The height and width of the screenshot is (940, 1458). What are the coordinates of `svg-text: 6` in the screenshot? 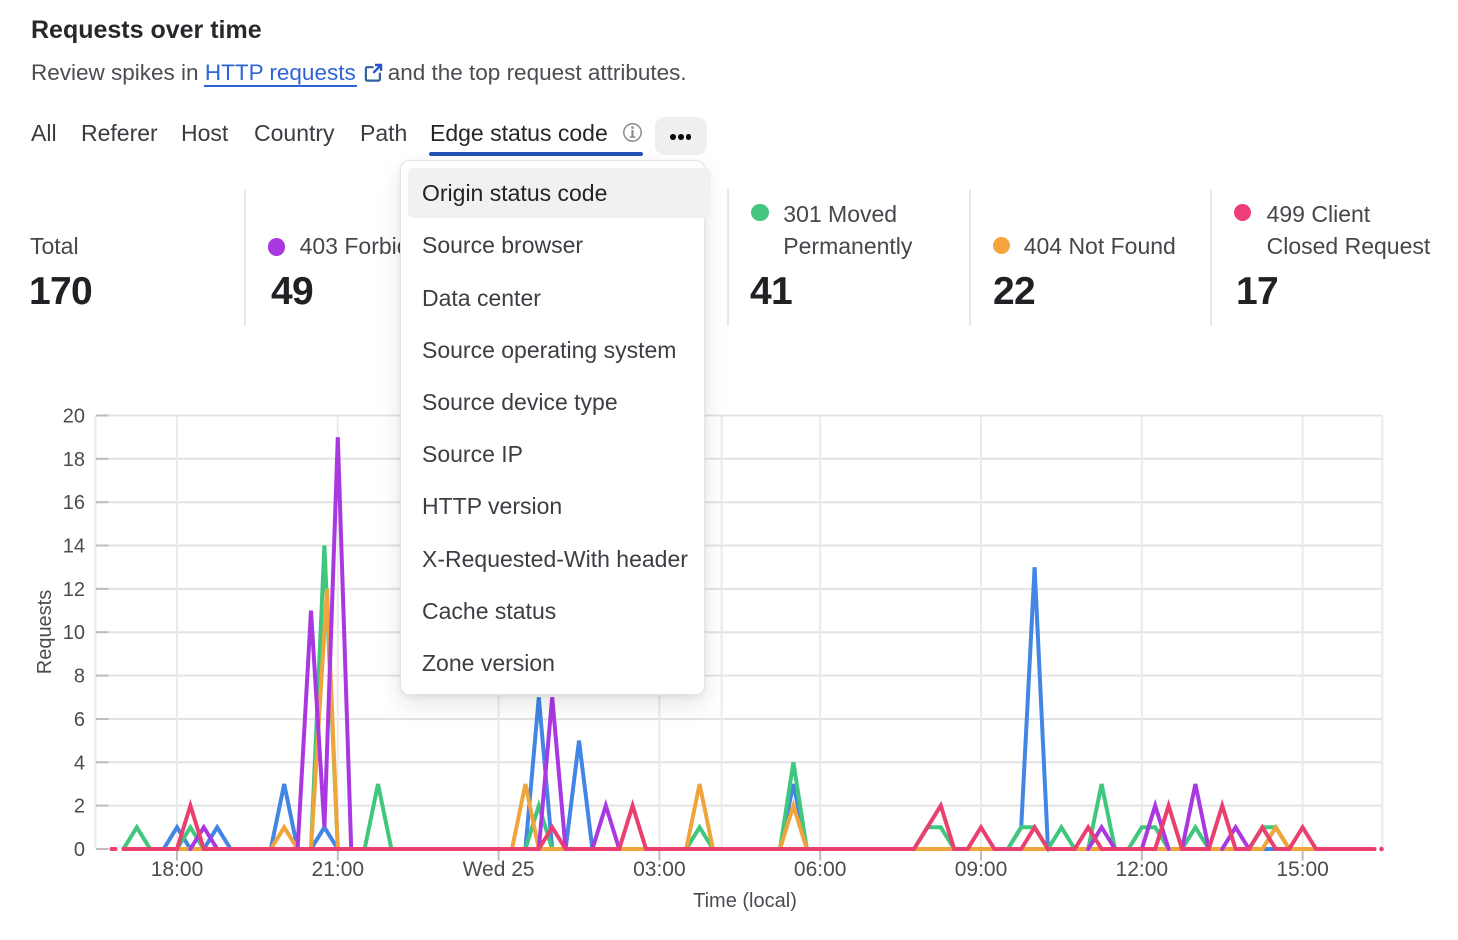 It's located at (79, 720).